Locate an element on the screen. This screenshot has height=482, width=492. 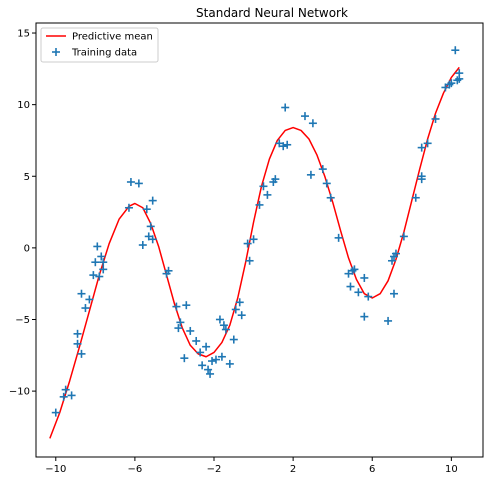
x-tick-label: 6 is located at coordinates (372, 469).